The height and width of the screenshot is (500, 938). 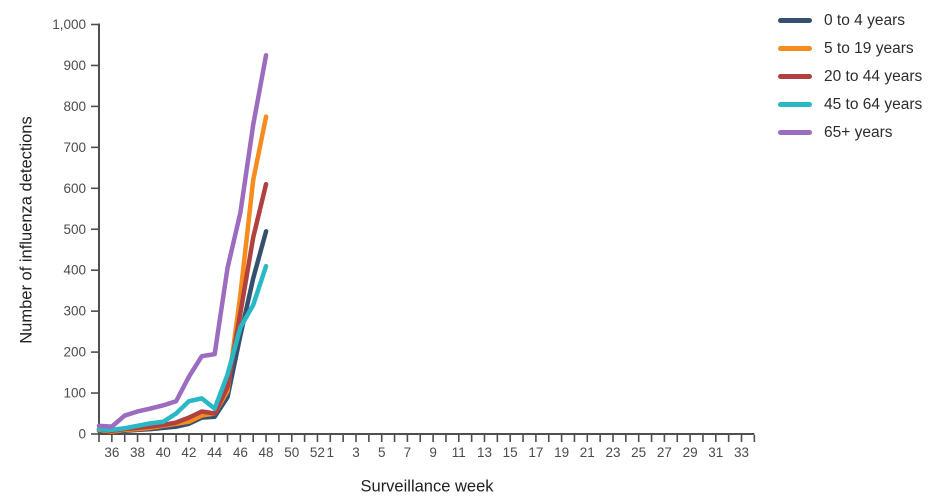 I want to click on legend-label: 5 to 19 years, so click(x=869, y=48).